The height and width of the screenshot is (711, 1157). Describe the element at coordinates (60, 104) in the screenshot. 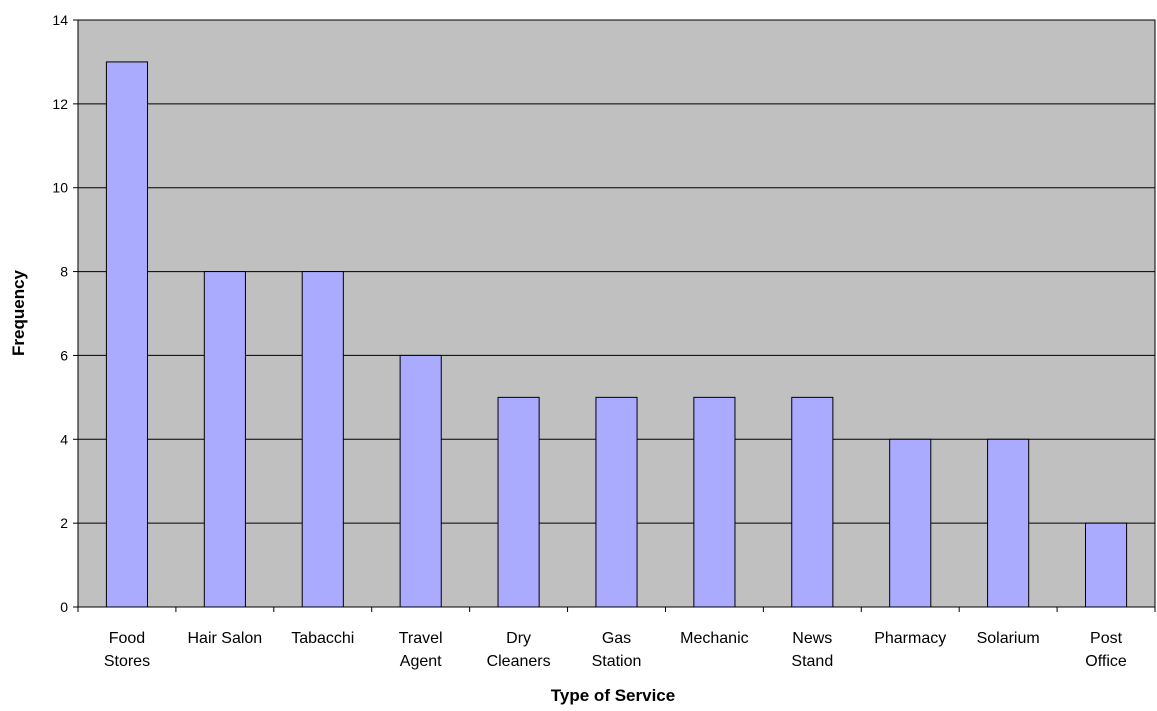

I see `y-tick-label: 12` at that location.